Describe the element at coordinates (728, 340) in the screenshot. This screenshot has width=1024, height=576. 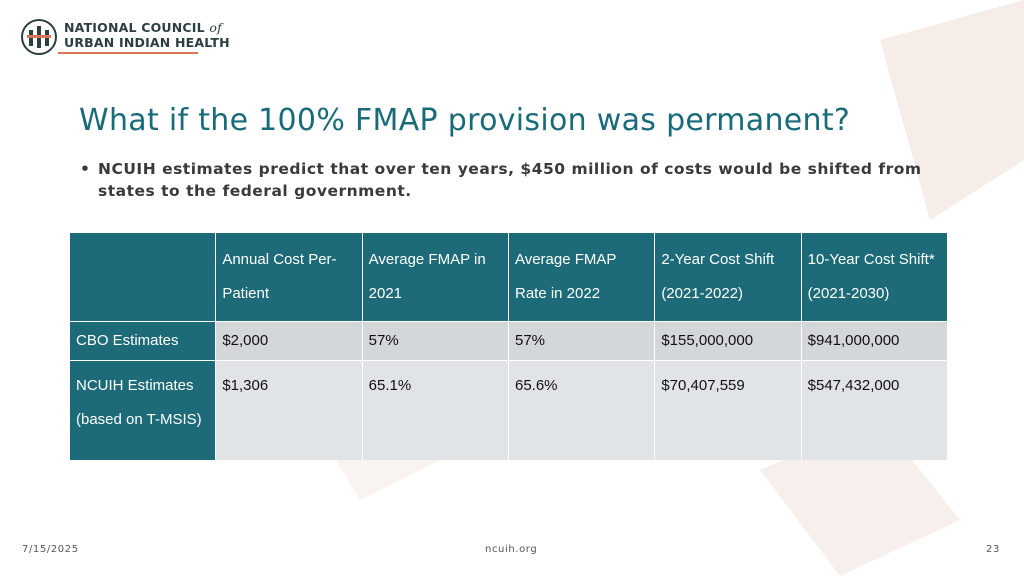
I see `table-cell: $155,000,000` at that location.